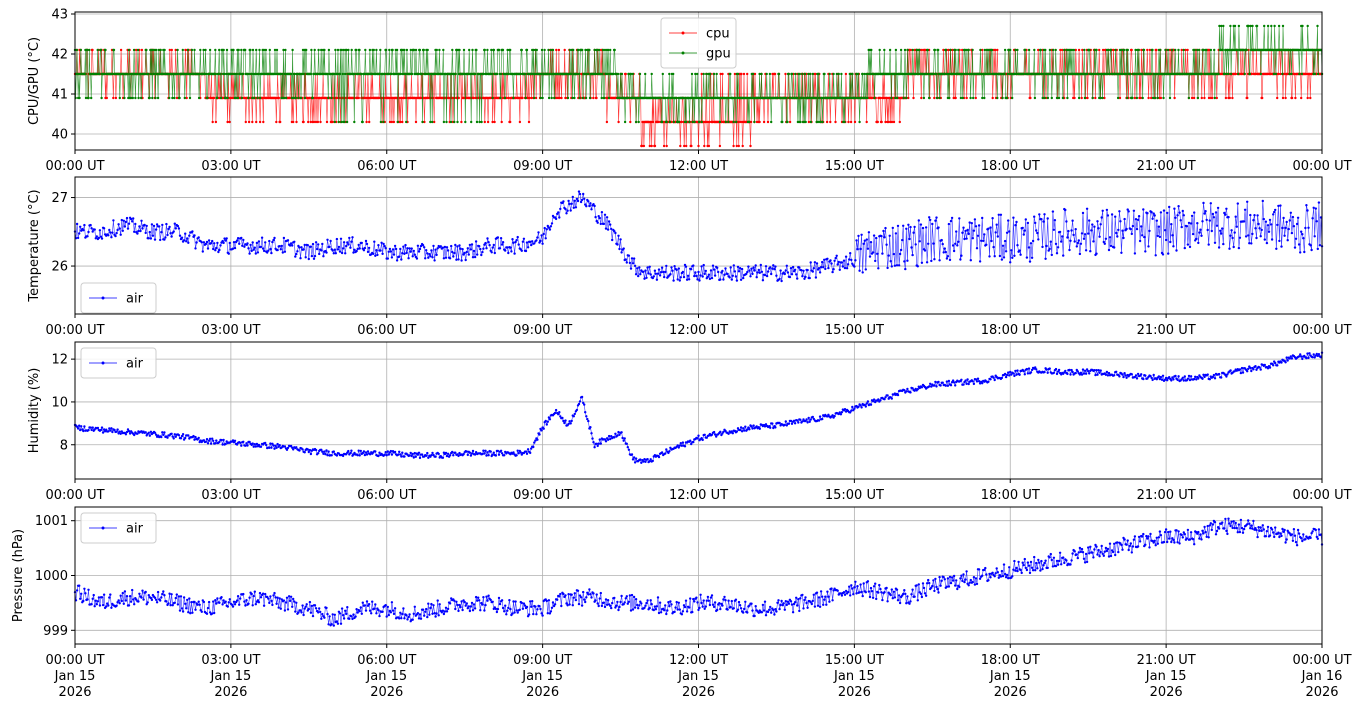 The height and width of the screenshot is (710, 1363). What do you see at coordinates (698, 74) in the screenshot?
I see `series-points-gpu` at bounding box center [698, 74].